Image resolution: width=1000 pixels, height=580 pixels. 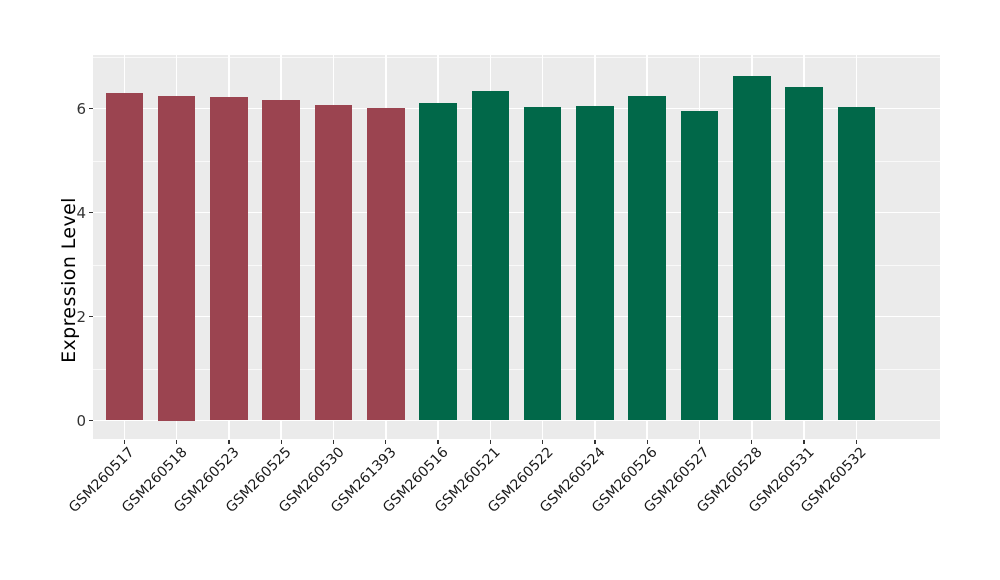 I want to click on y-tick-label: 6, so click(x=81, y=108).